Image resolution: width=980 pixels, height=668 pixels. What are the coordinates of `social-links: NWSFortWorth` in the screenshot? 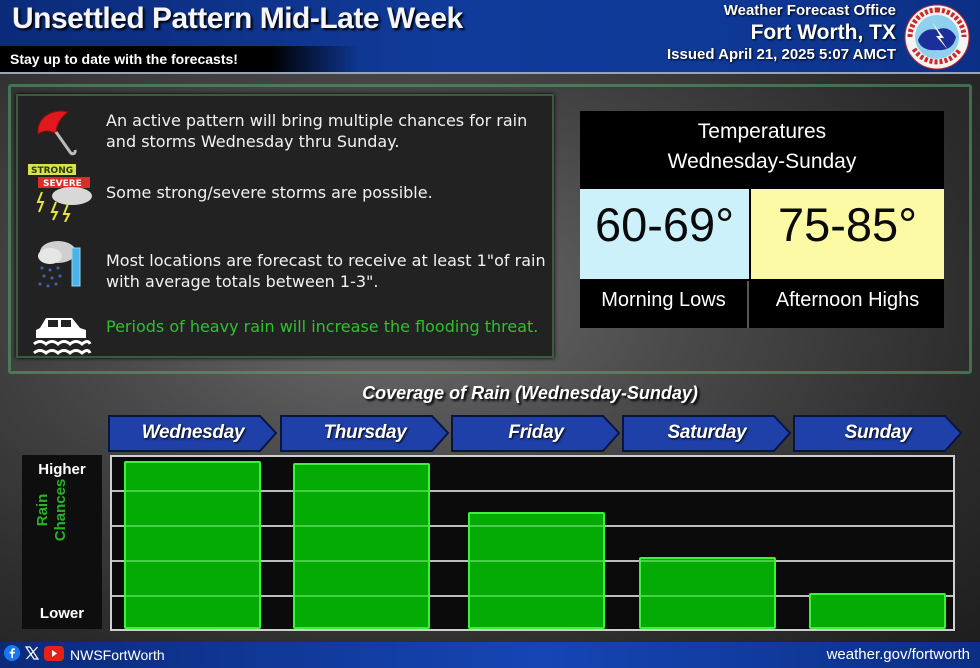 It's located at (84, 655).